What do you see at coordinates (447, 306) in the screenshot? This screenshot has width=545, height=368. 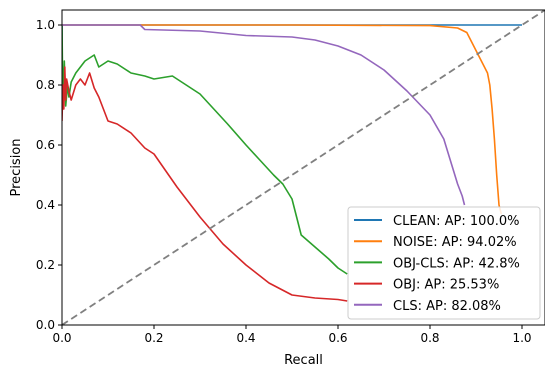 I see `legend-label: CLS: AP: 82.08%` at bounding box center [447, 306].